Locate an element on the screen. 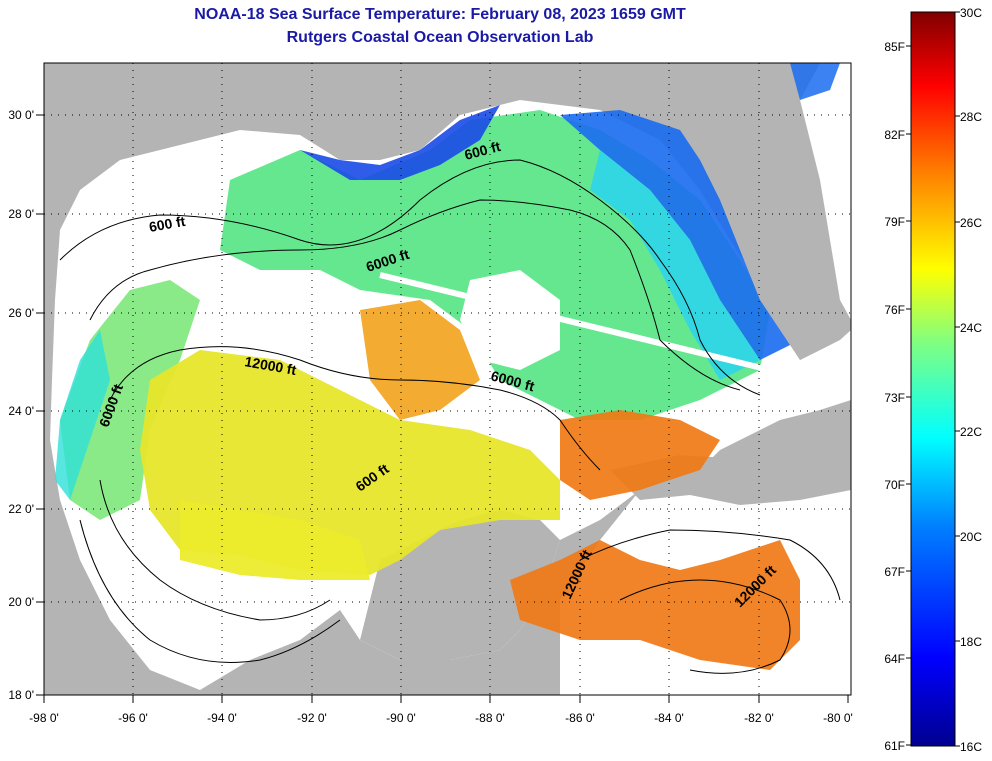 The image size is (992, 761). y-tick-label: 18 0' is located at coordinates (21, 695).